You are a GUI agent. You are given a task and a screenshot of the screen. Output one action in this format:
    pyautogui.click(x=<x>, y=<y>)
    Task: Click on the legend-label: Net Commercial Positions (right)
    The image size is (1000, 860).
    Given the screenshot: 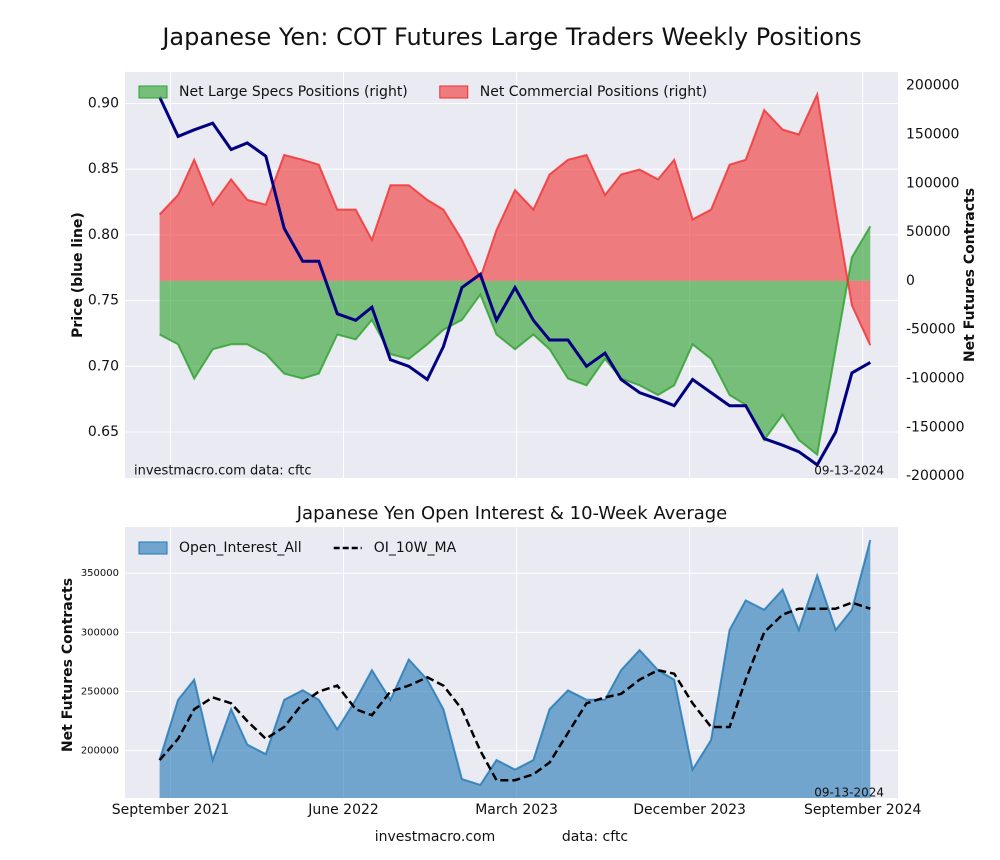 What is the action you would take?
    pyautogui.click(x=593, y=92)
    